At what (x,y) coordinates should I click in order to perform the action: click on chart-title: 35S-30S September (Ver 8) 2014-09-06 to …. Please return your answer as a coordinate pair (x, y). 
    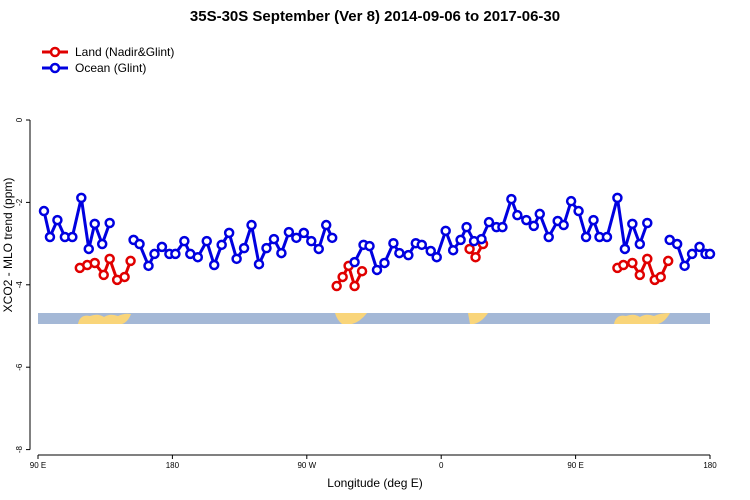
    Looking at the image, I should click on (375, 16).